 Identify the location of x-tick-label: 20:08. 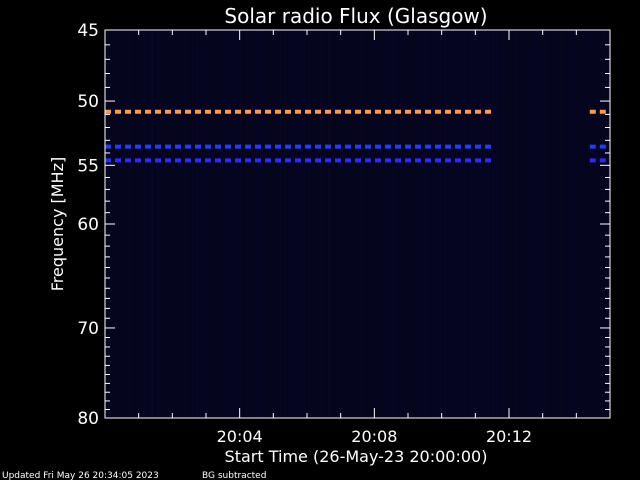
(374, 436).